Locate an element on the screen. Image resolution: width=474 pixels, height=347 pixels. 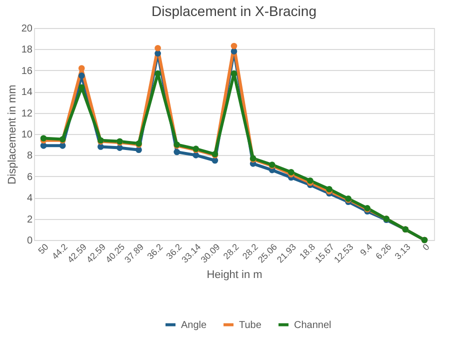
y-tick-label: 16 is located at coordinates (27, 71).